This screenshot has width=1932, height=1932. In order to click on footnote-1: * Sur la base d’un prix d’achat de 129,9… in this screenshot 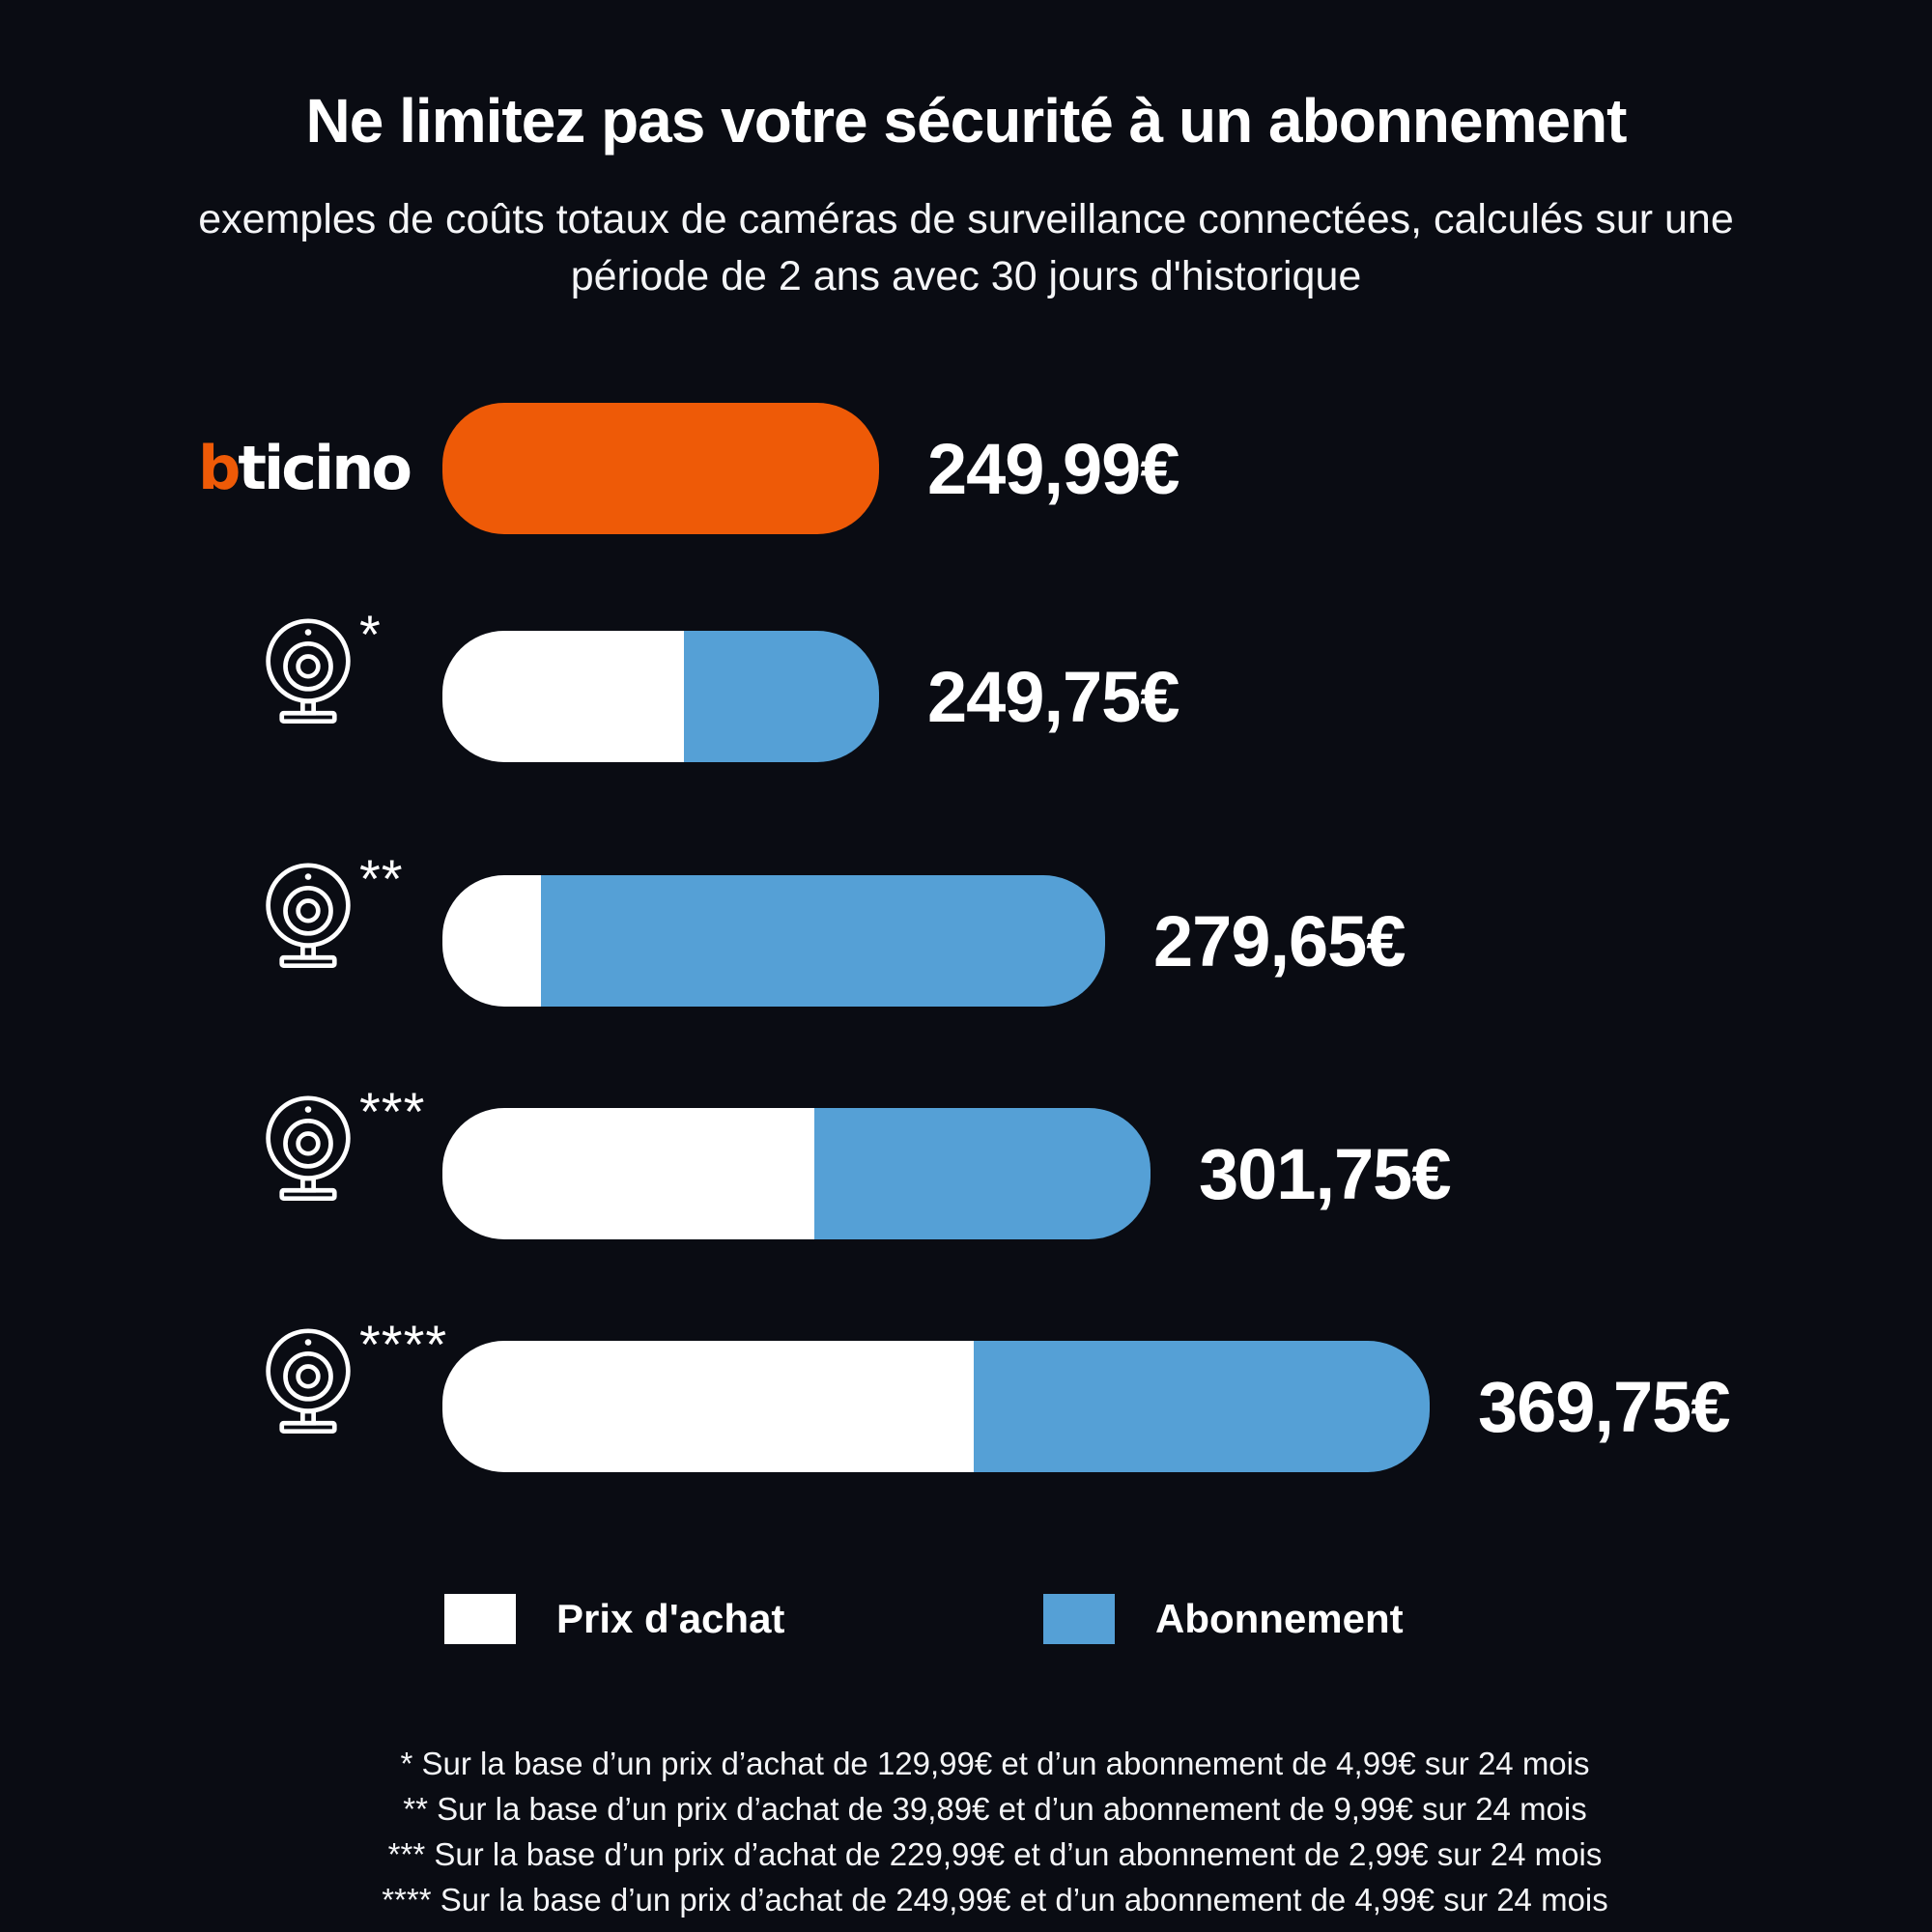, I will do `click(995, 1763)`.